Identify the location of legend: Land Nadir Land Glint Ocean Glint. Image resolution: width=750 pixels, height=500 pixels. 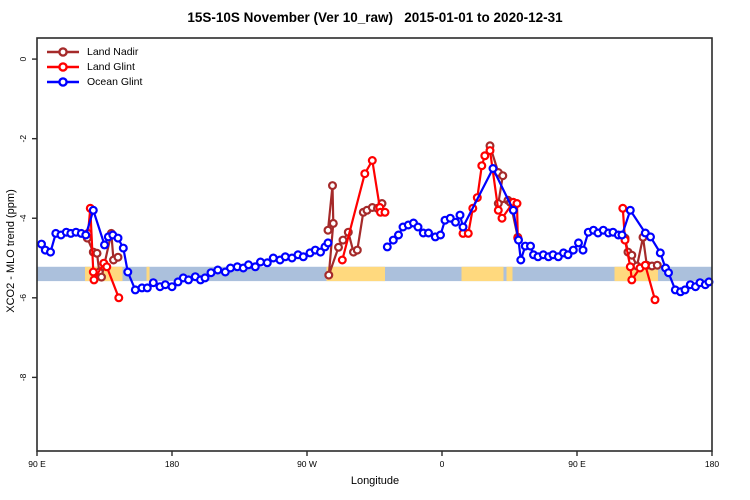
(94, 66).